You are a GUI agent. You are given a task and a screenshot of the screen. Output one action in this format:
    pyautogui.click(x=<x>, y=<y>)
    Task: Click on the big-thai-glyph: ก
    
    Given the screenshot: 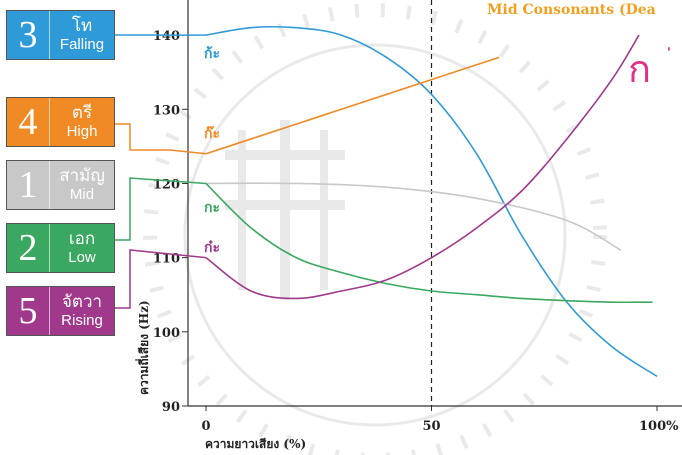 What is the action you would take?
    pyautogui.click(x=639, y=69)
    